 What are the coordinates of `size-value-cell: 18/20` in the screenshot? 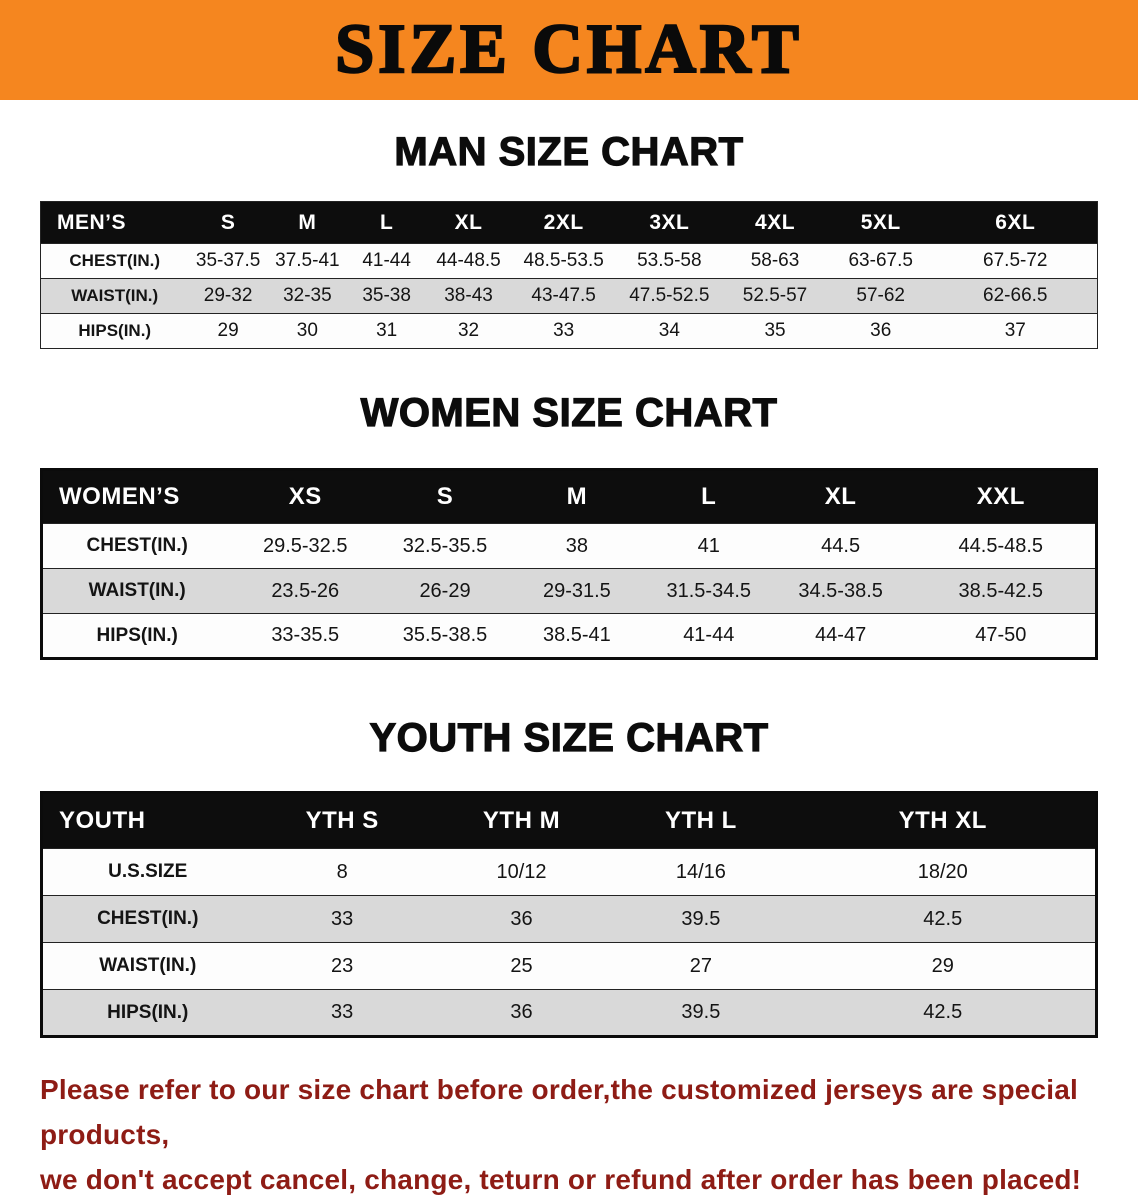 It's located at (943, 872).